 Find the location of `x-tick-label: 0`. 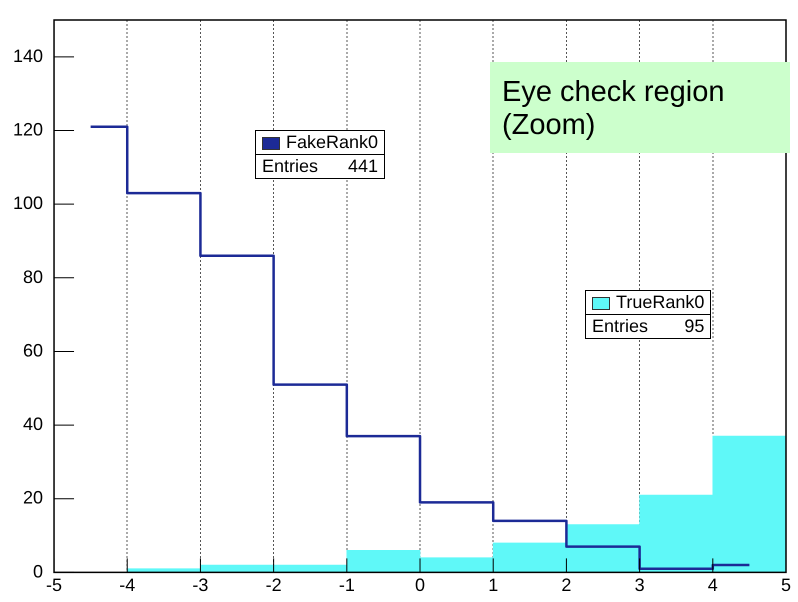

x-tick-label: 0 is located at coordinates (420, 585).